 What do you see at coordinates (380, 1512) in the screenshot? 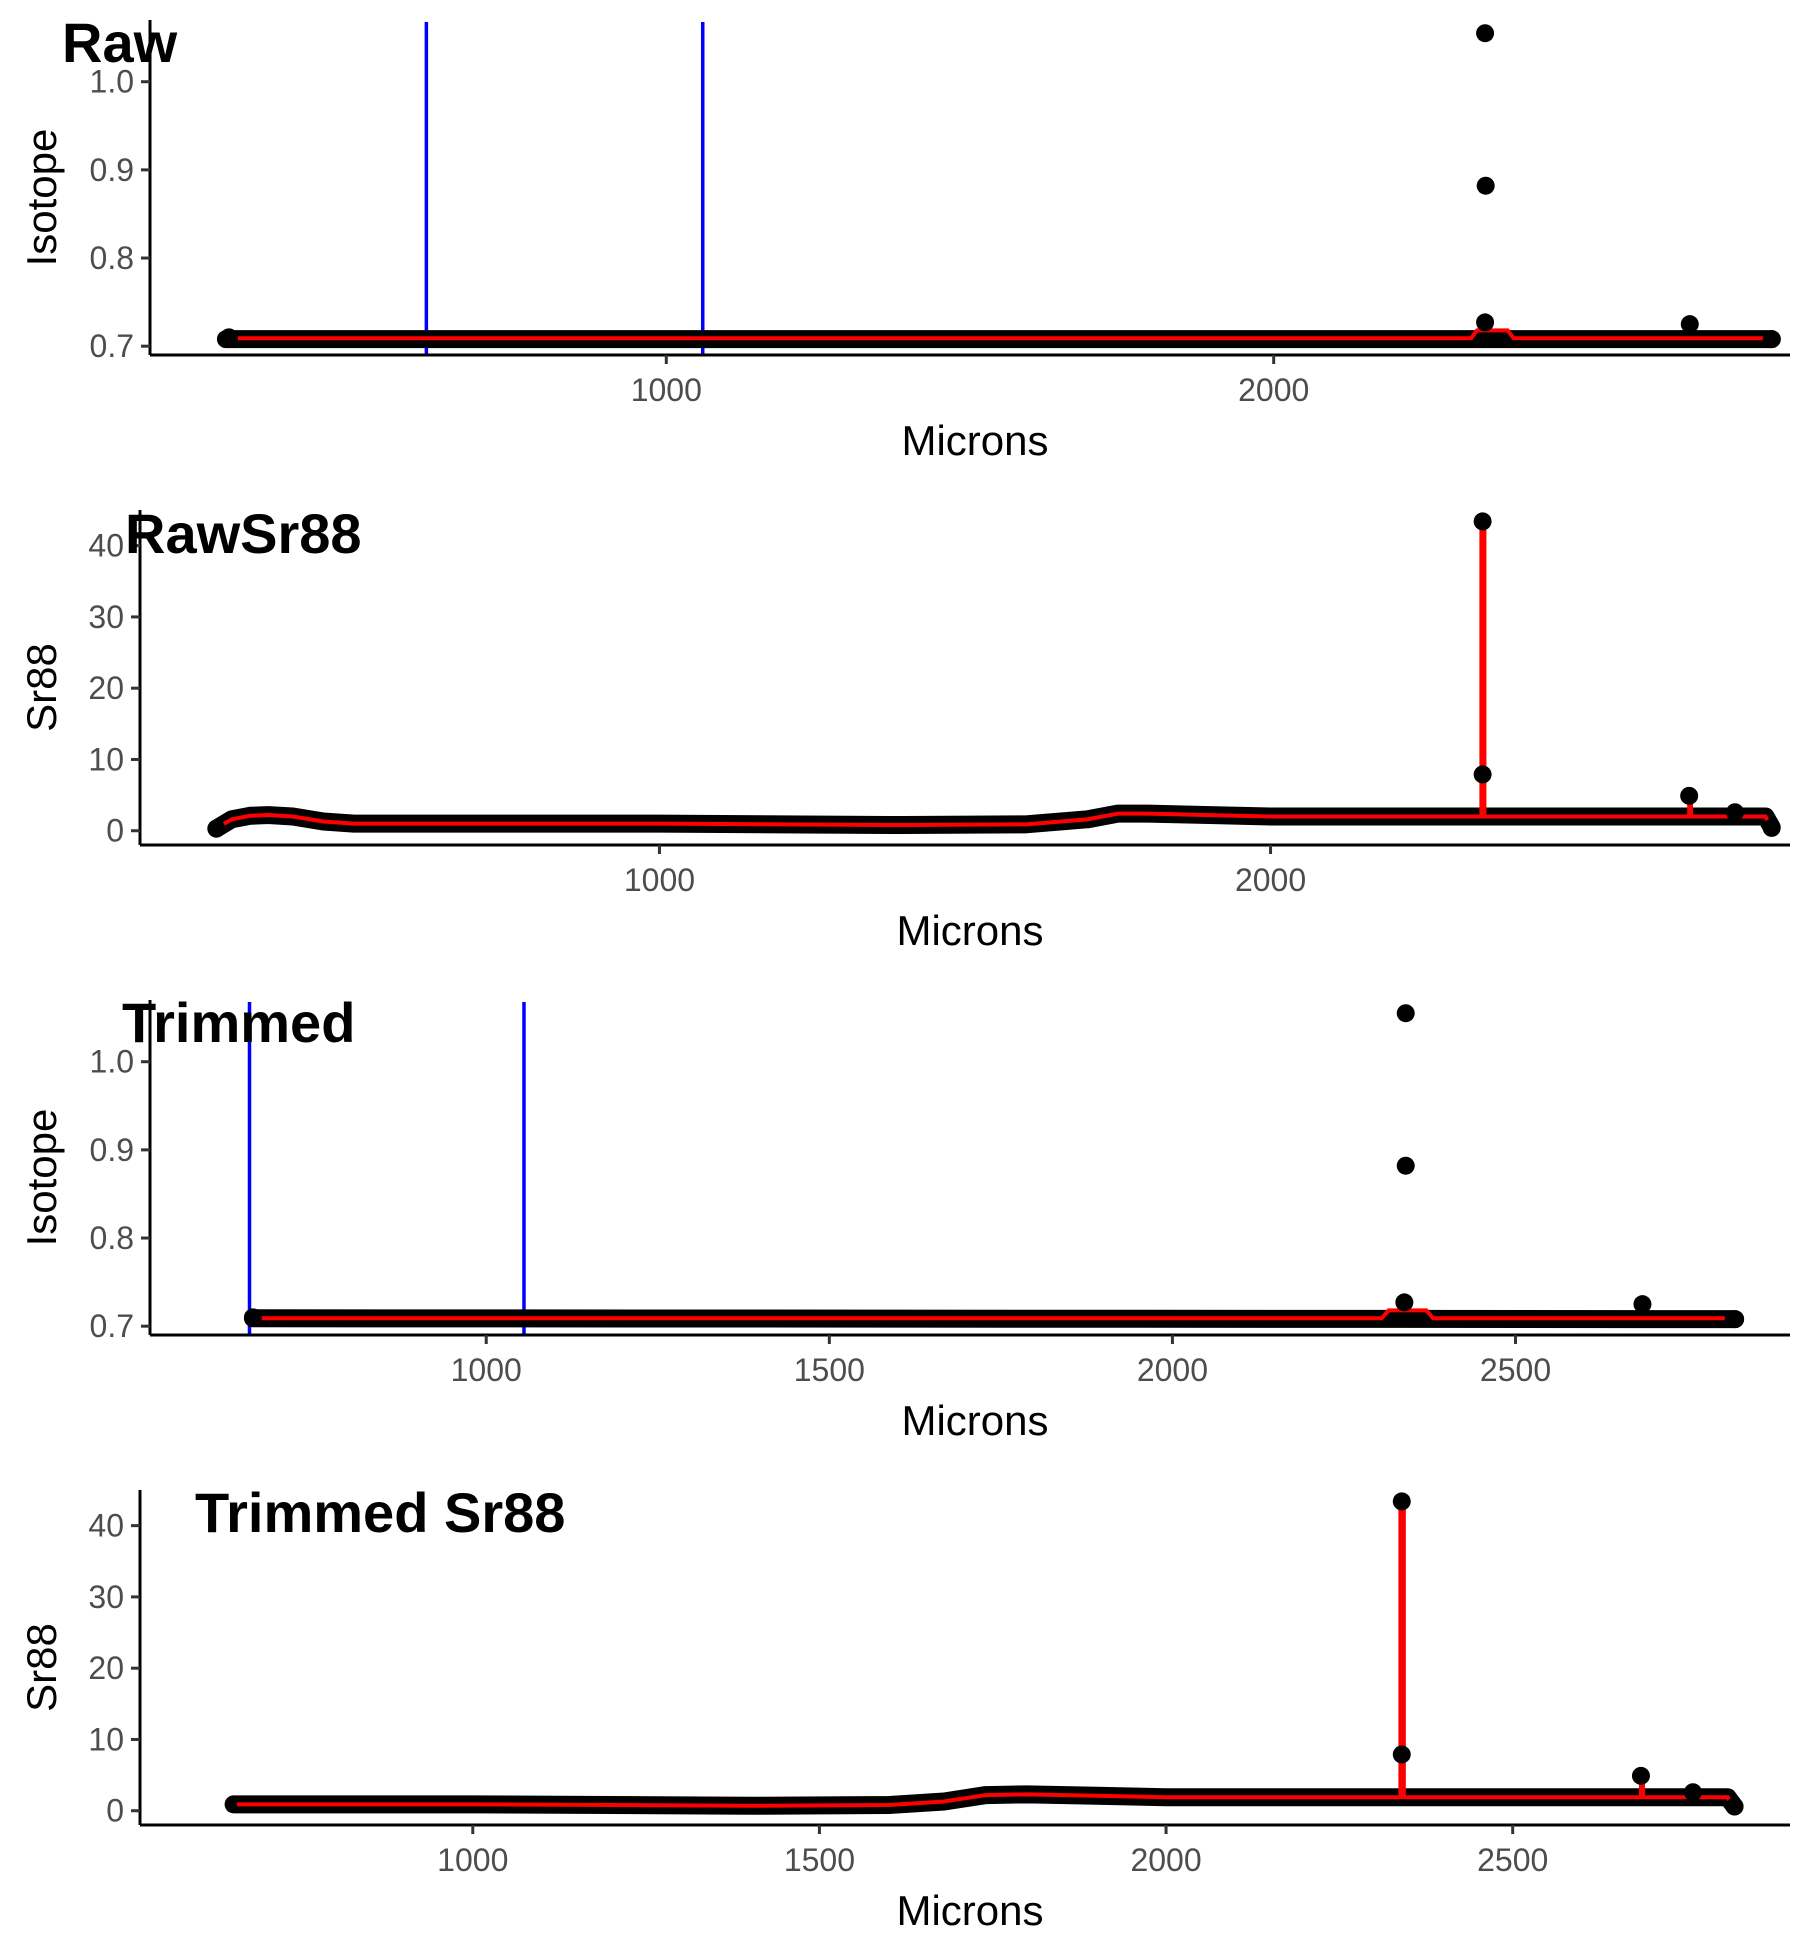
I see `panel-title: Trimmed Sr88` at bounding box center [380, 1512].